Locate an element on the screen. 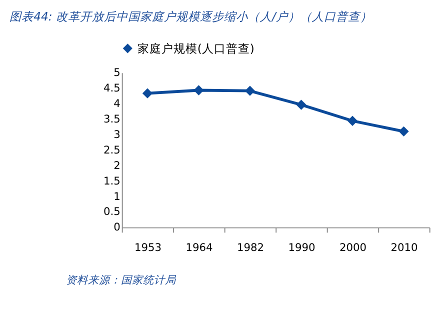  y-tick-label: 4.5 is located at coordinates (111, 87).